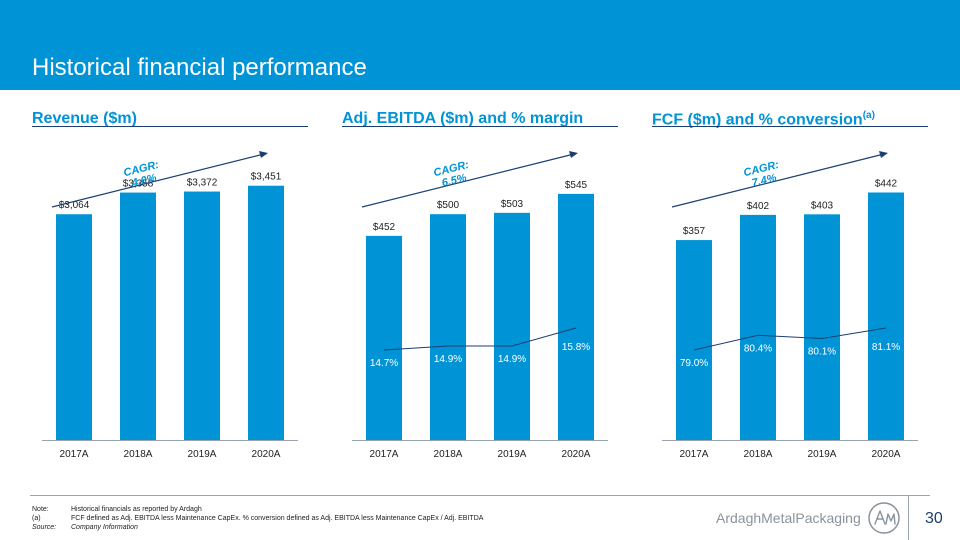 Image resolution: width=960 pixels, height=540 pixels. What do you see at coordinates (758, 206) in the screenshot?
I see `value-label-fcf-2018A: $402` at bounding box center [758, 206].